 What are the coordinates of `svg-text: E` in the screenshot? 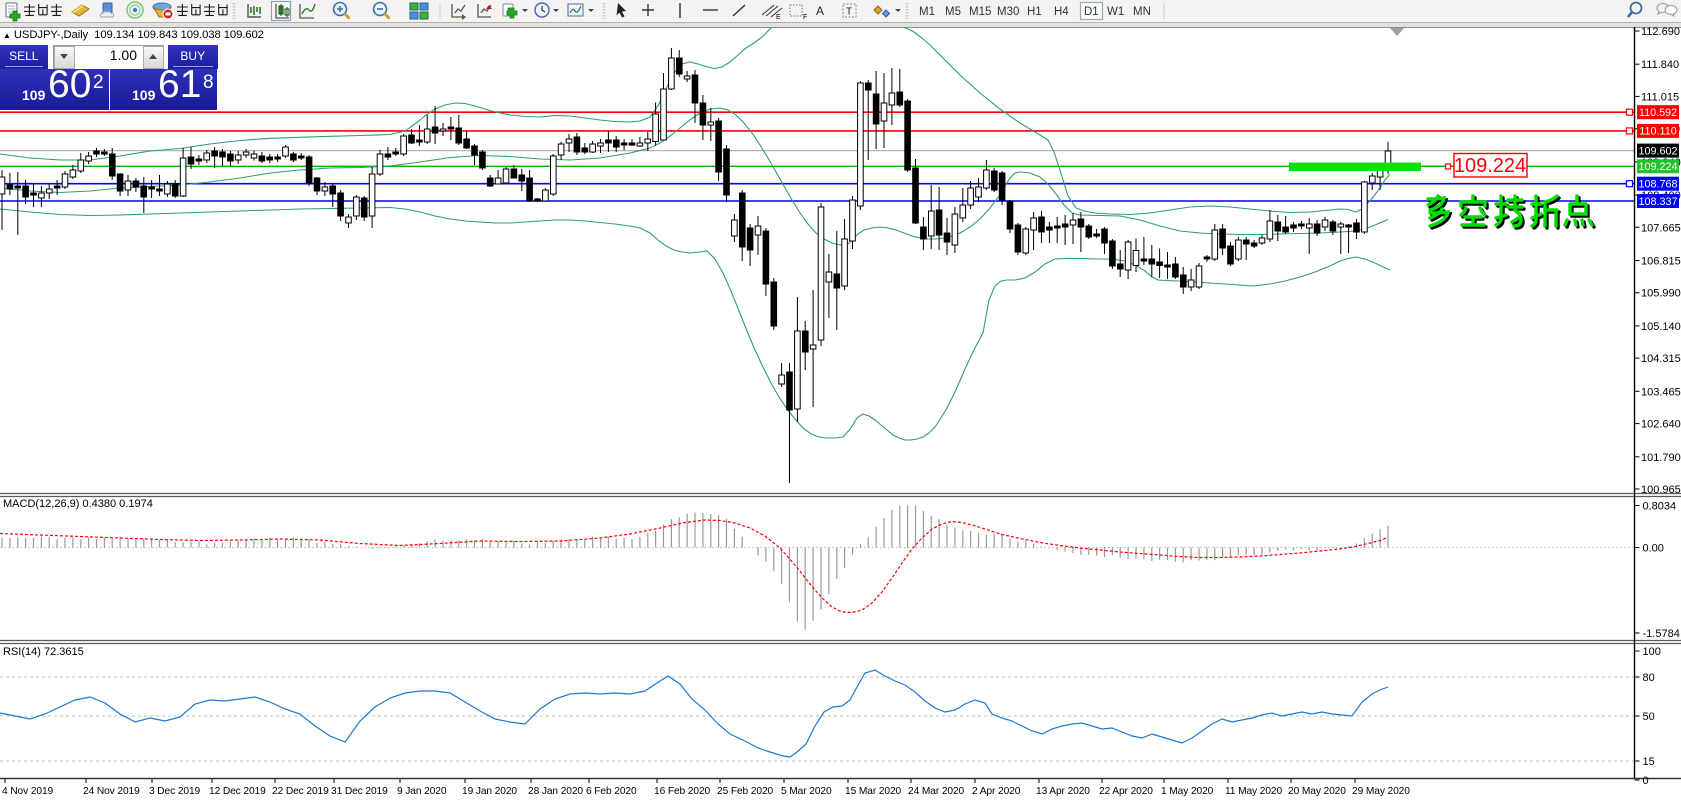 It's located at (778, 17).